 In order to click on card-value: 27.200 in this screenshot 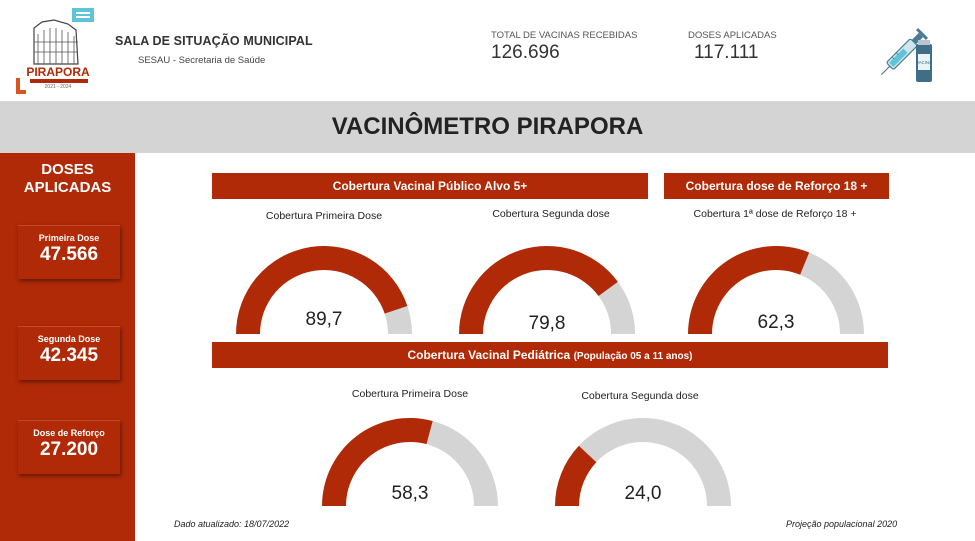, I will do `click(69, 449)`.